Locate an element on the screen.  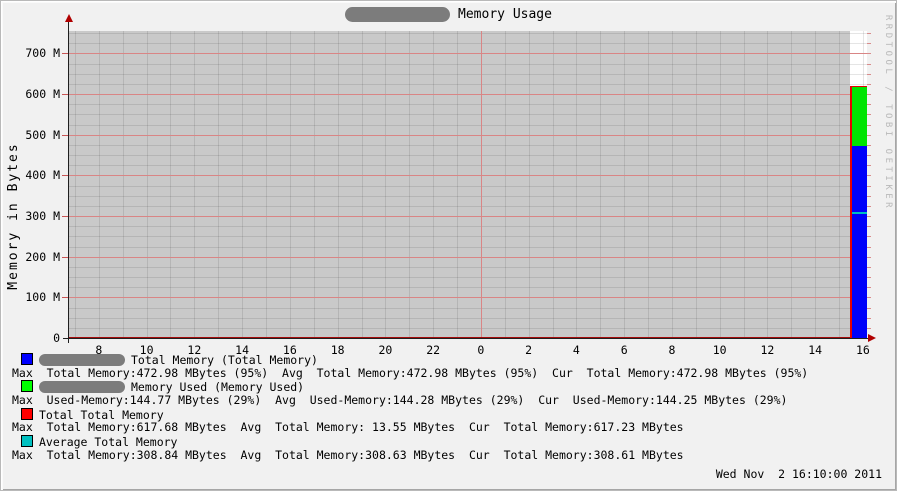
redaction-blob is located at coordinates (82, 360).